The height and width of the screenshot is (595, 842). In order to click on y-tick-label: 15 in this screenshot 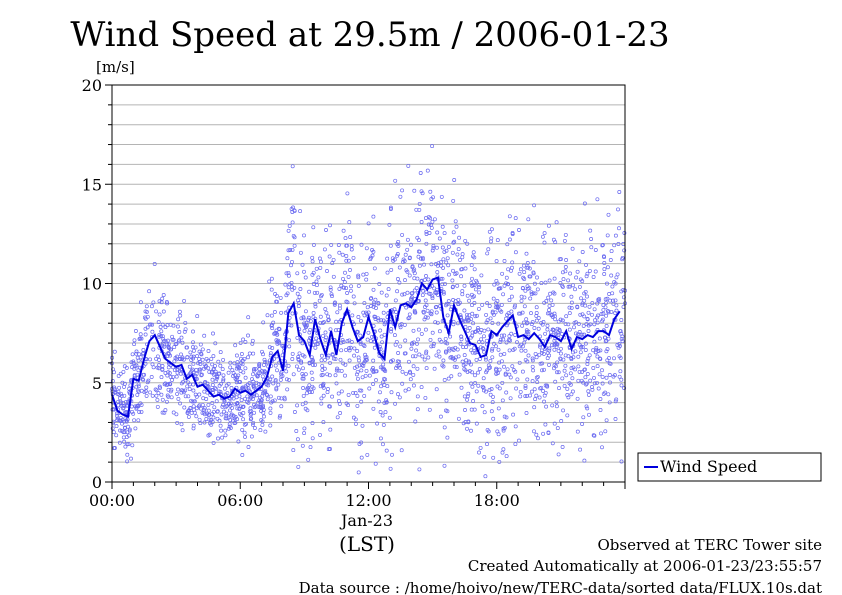, I will do `click(92, 184)`.